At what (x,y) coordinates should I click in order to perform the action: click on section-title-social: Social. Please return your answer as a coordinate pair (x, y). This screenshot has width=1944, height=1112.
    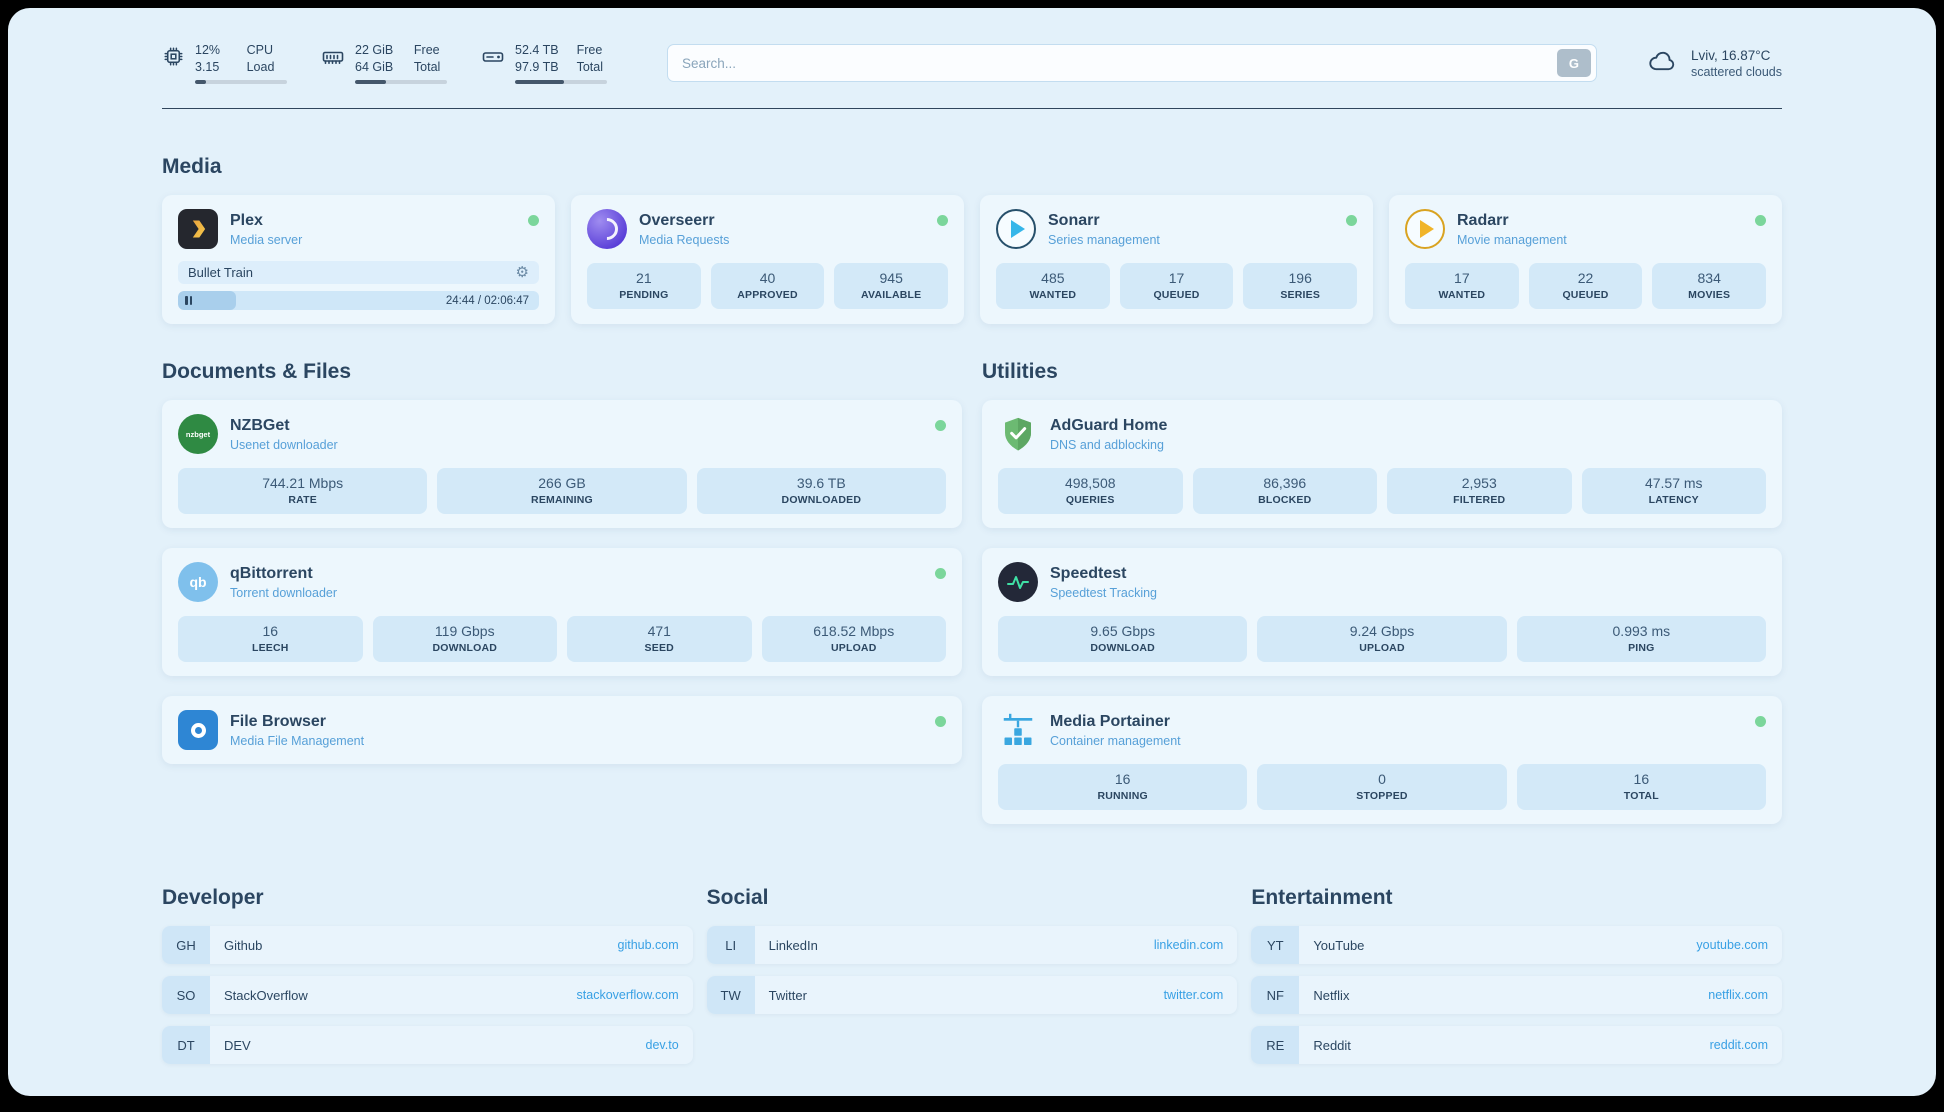
    Looking at the image, I should click on (737, 897).